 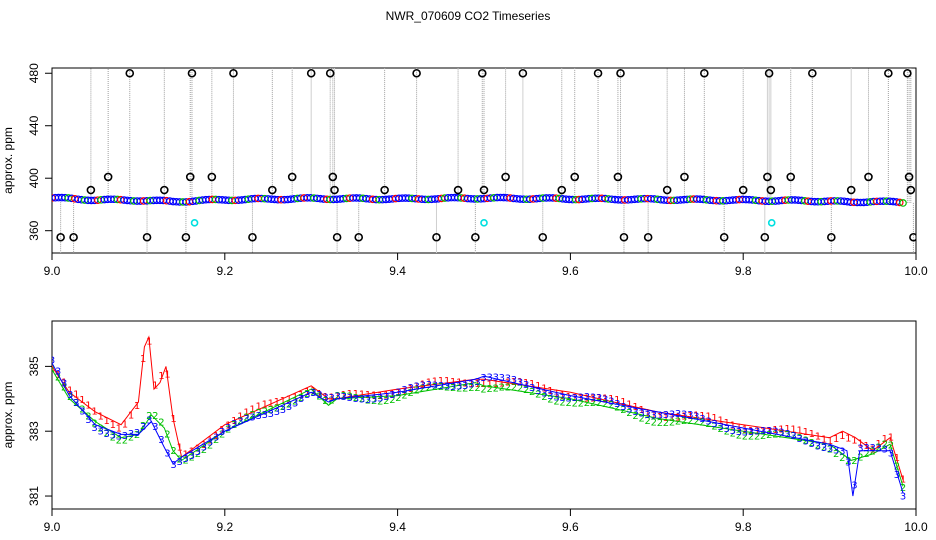 What do you see at coordinates (899, 202) in the screenshot?
I see `baseline-point` at bounding box center [899, 202].